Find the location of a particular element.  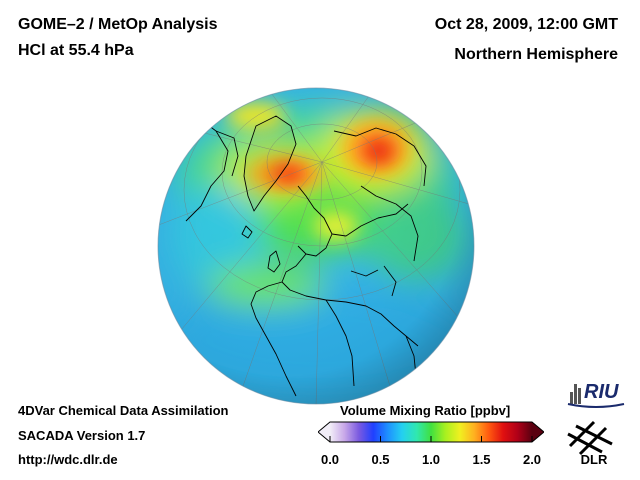

colorbar-ticks is located at coordinates (431, 439).